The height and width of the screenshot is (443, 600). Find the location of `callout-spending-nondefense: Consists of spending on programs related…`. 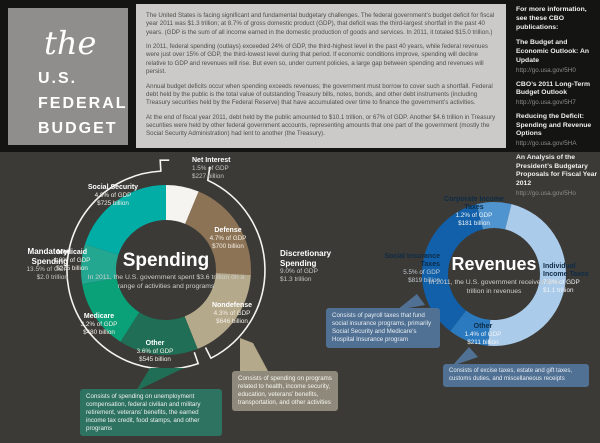

callout-spending-nondefense: Consists of spending on programs related… is located at coordinates (285, 391).